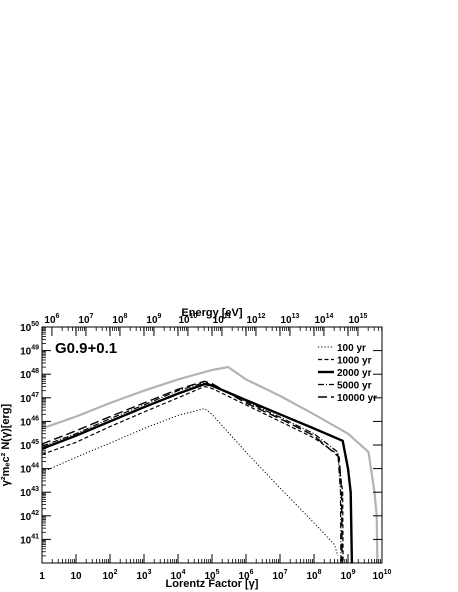 The image size is (458, 592). I want to click on x-tick-label: 10³, so click(143, 575).